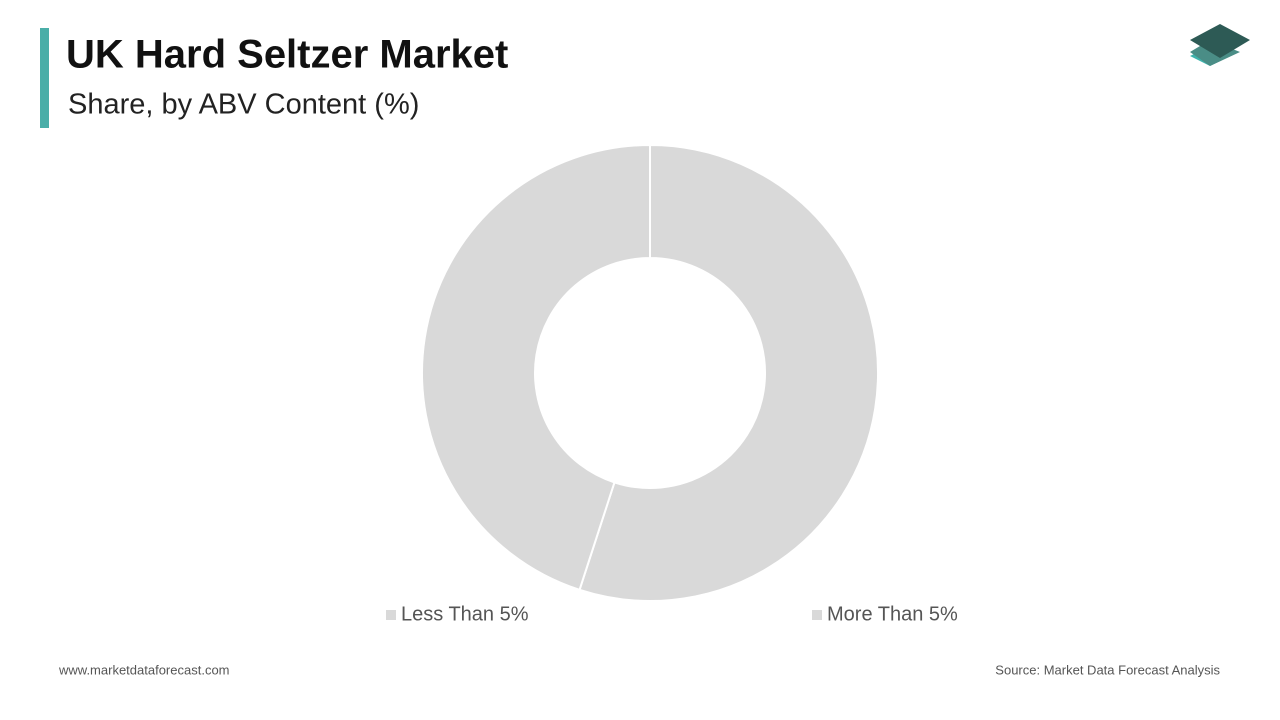  Describe the element at coordinates (287, 55) in the screenshot. I see `chart-title: UK Hard Seltzer Market` at that location.